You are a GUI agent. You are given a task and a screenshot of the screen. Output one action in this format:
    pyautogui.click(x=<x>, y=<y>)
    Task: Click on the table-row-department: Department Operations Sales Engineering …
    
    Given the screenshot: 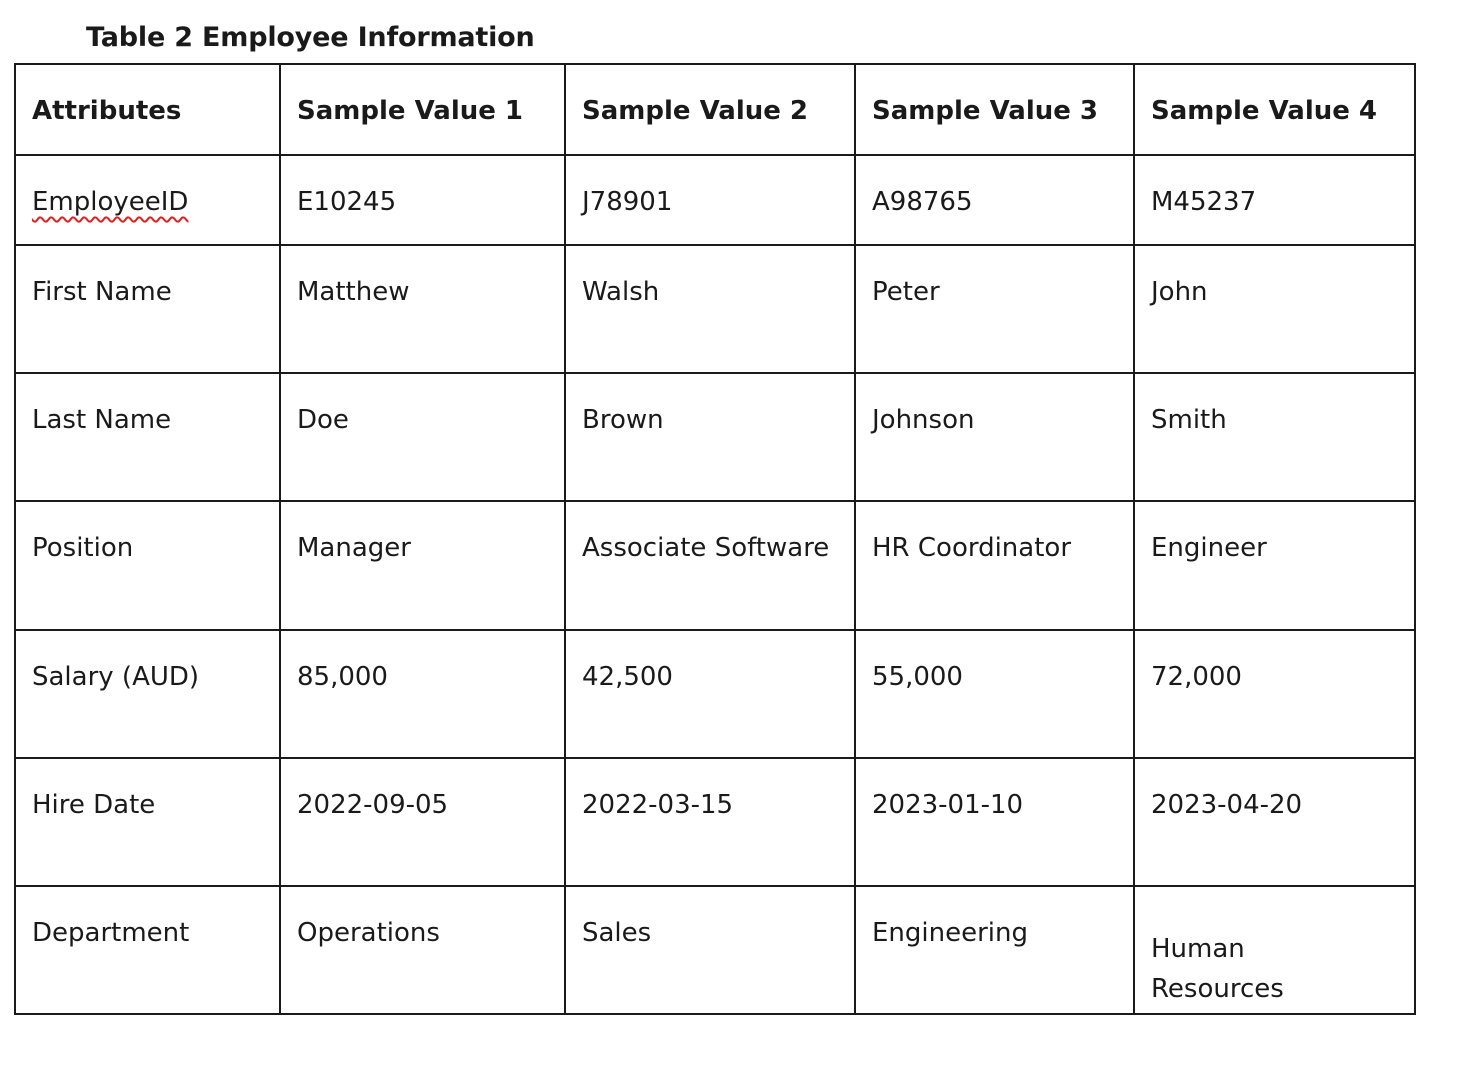 What is the action you would take?
    pyautogui.click(x=715, y=950)
    